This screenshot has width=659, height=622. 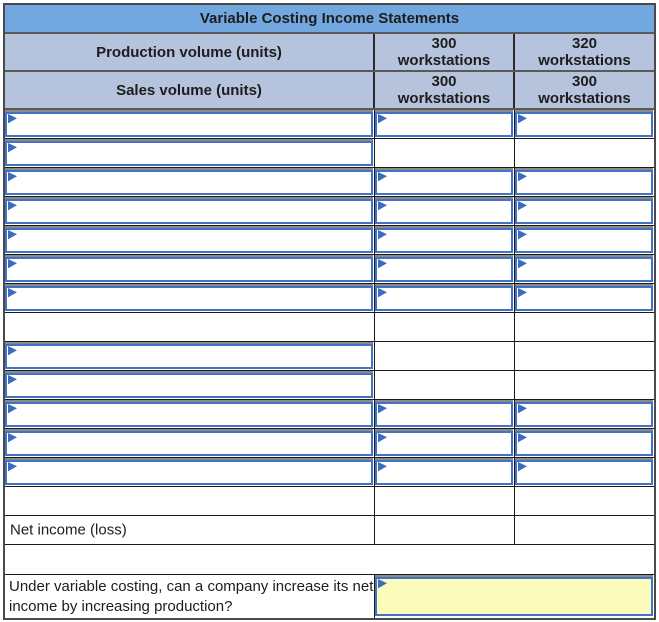 I want to click on statement-row-13-label-cell, so click(x=190, y=472).